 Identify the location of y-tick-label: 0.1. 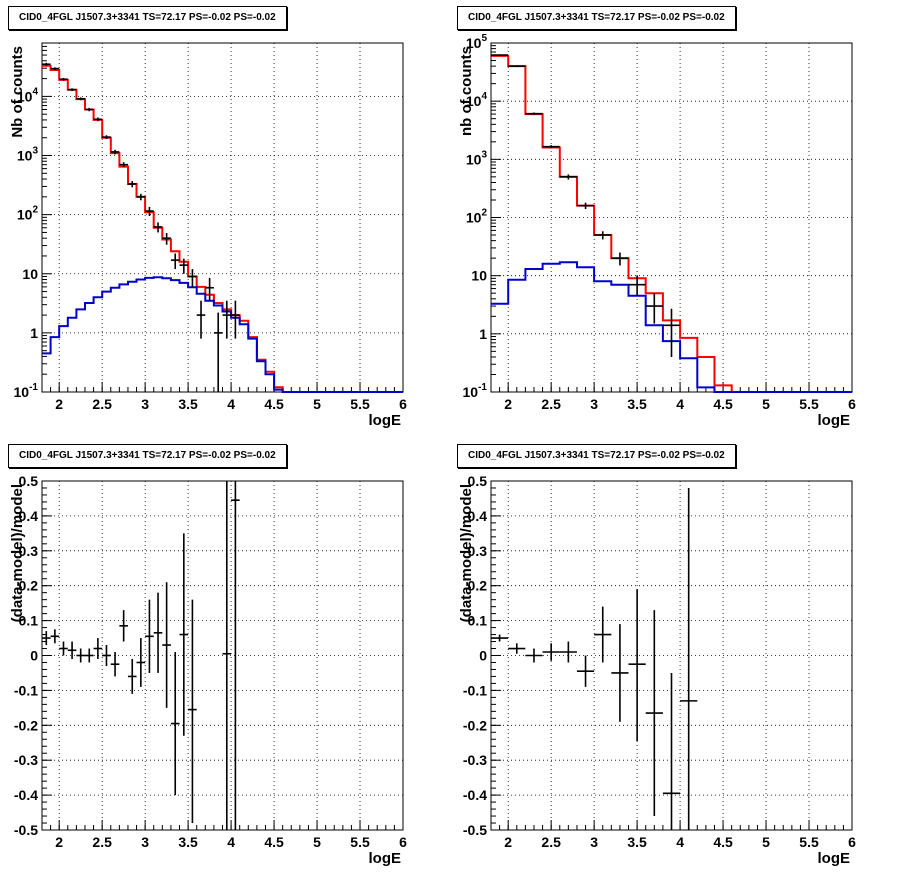
(478, 621).